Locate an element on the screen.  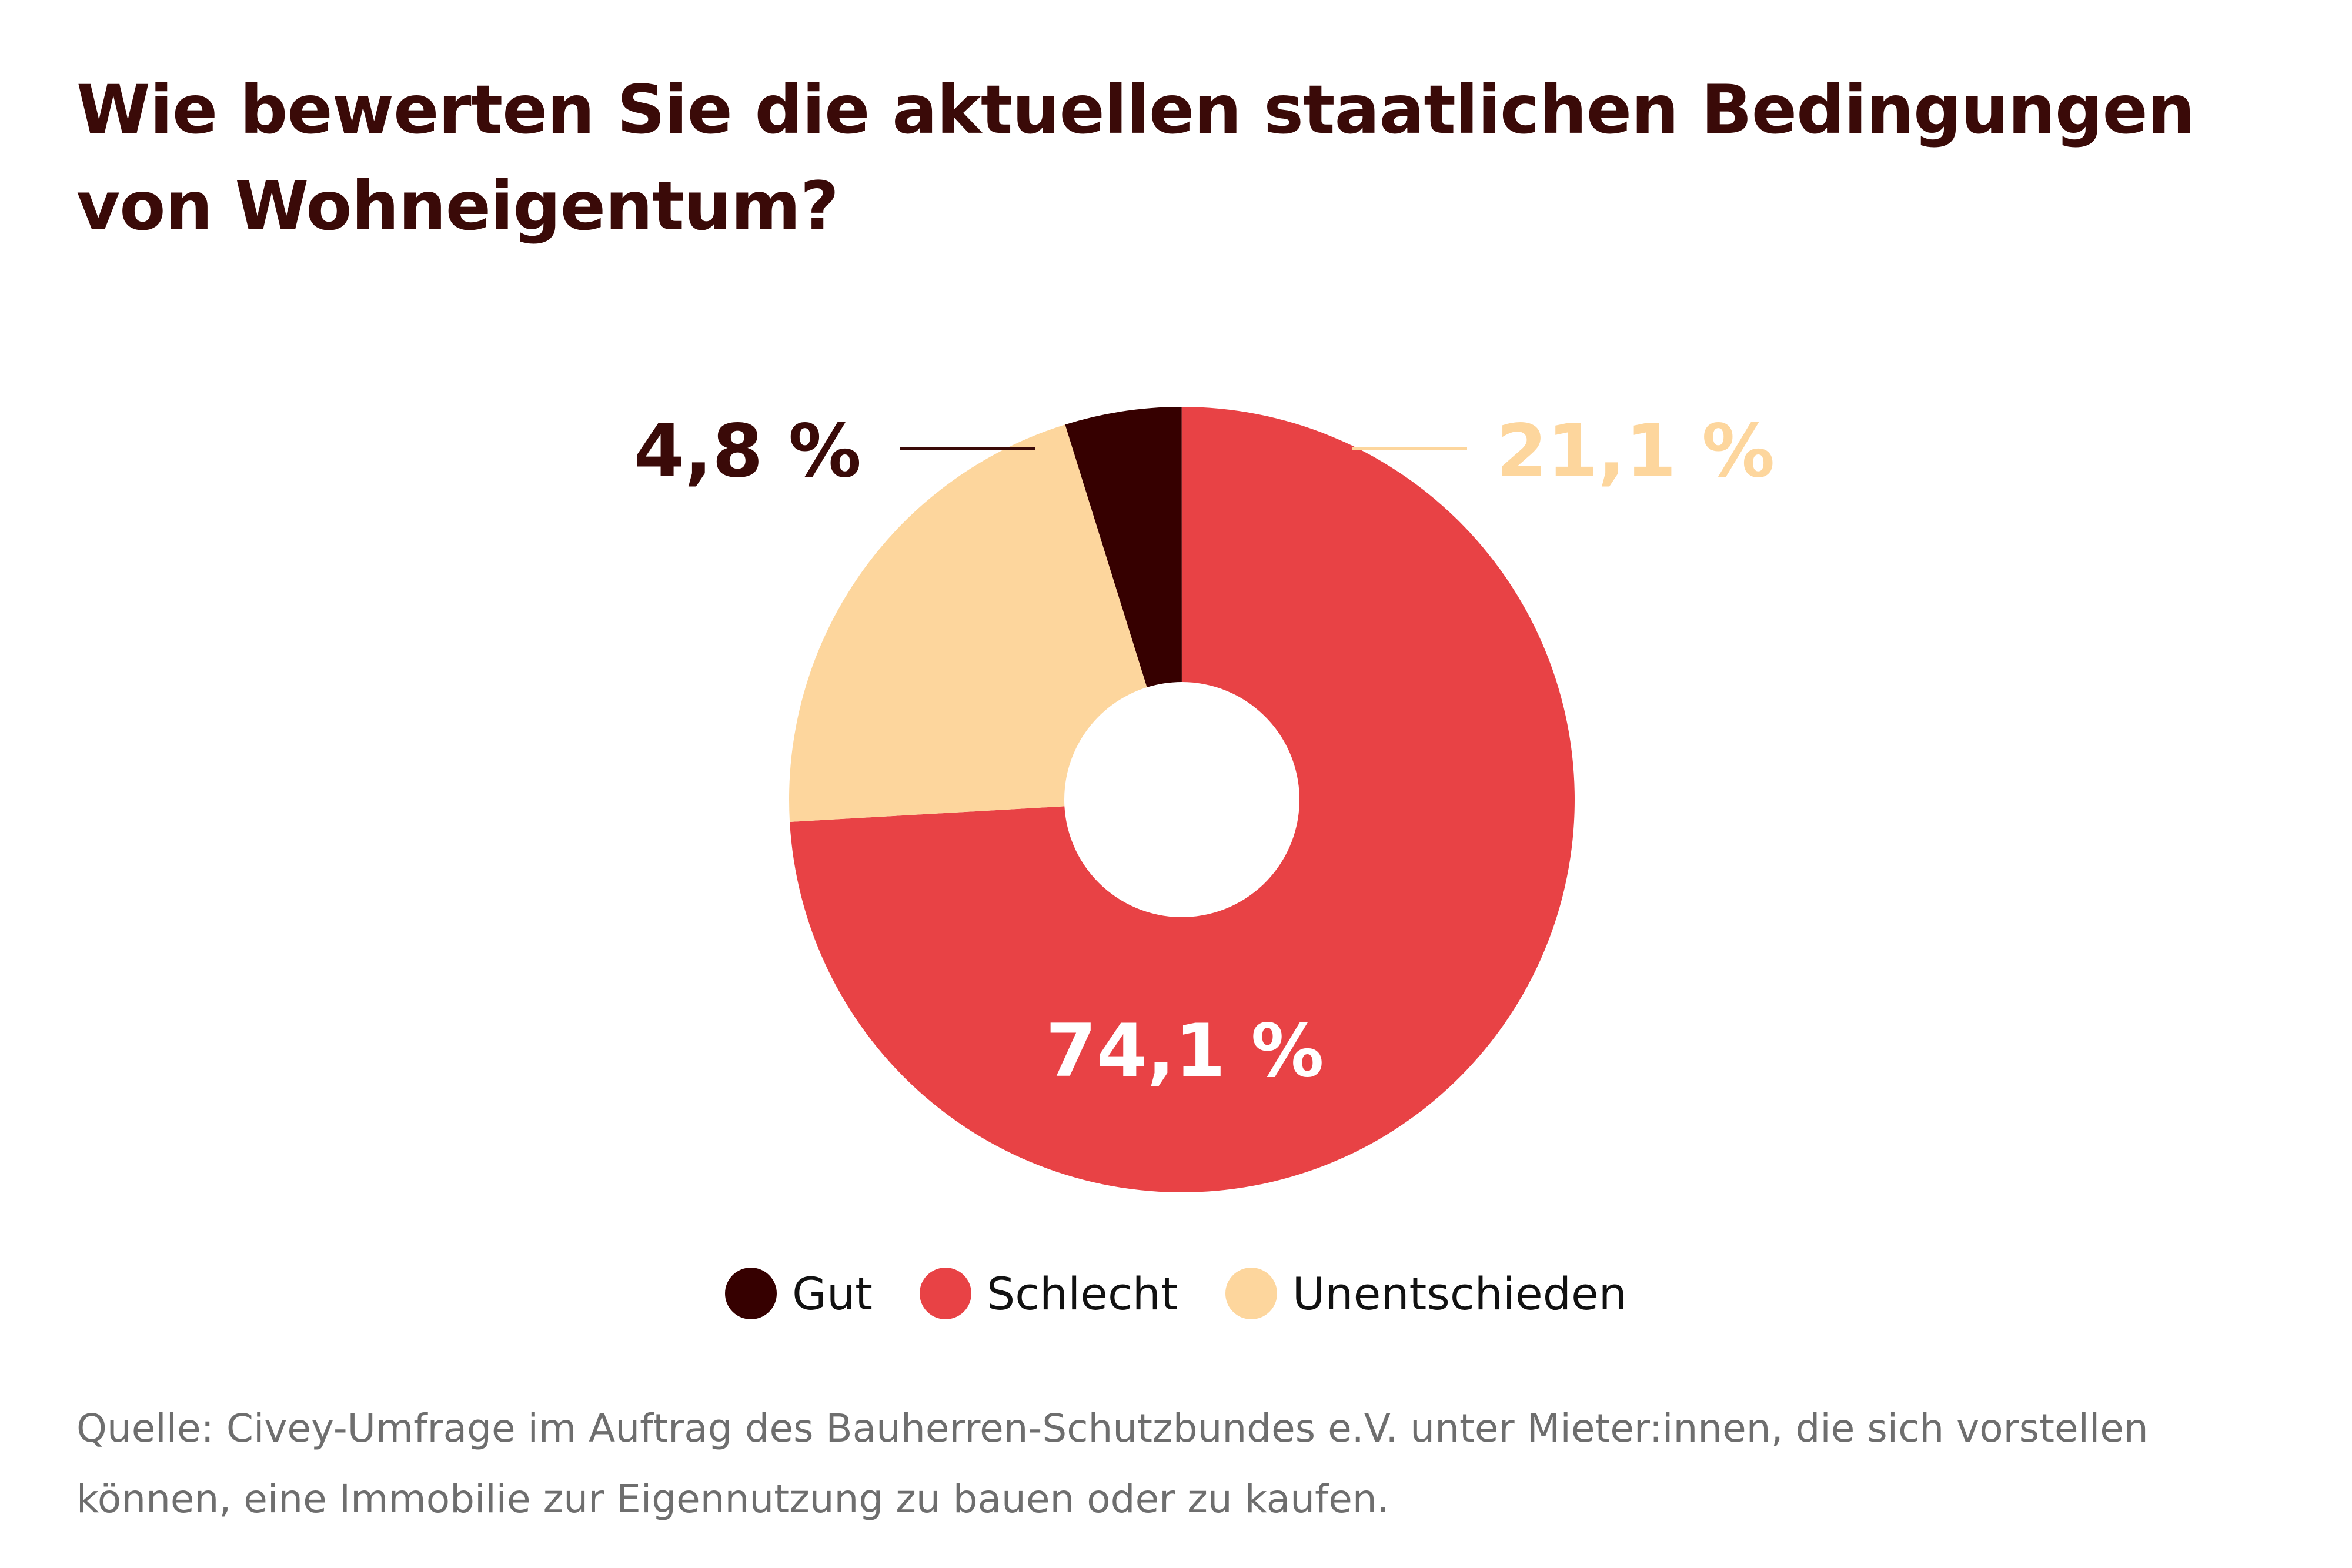
value-label-unentschieden: 21,1 % is located at coordinates (1635, 451).